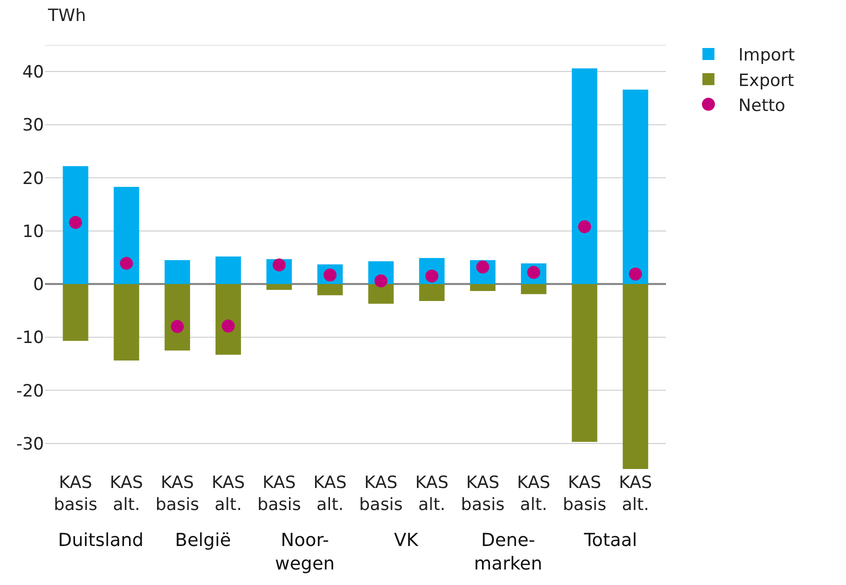  I want to click on y-tick-label: 0, so click(38, 285).